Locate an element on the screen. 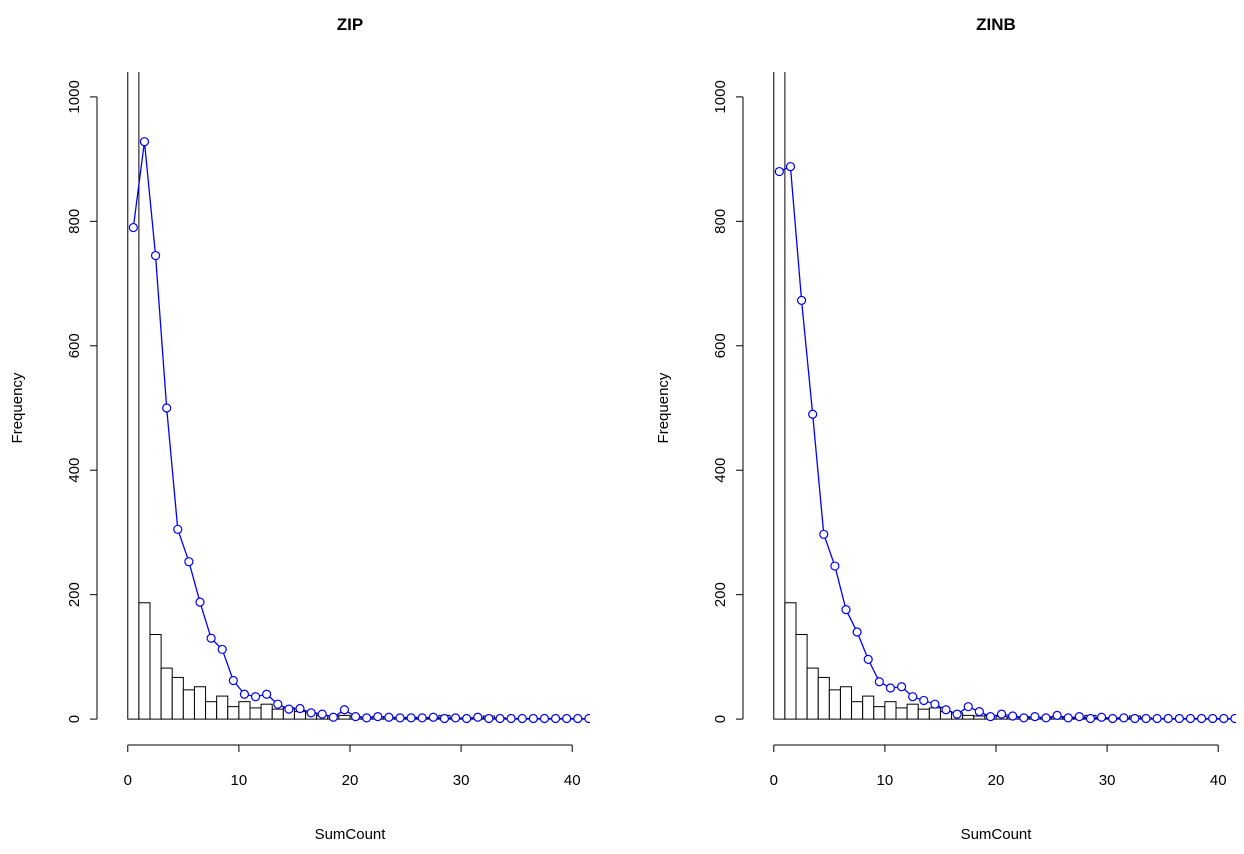 Image resolution: width=1244 pixels, height=854 pixels. y-tick-label: 600 is located at coordinates (720, 345).